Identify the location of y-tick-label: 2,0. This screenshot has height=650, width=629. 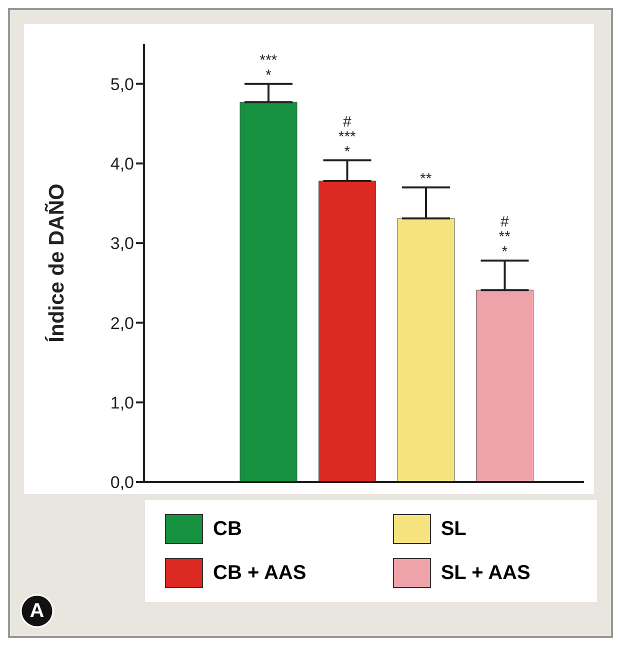
(122, 323).